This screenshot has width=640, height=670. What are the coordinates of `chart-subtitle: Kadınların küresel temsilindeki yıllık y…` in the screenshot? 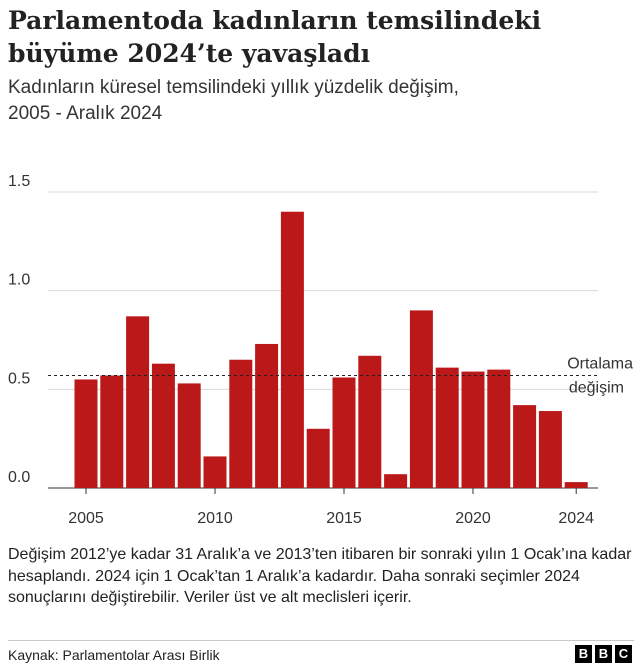 It's located at (233, 100).